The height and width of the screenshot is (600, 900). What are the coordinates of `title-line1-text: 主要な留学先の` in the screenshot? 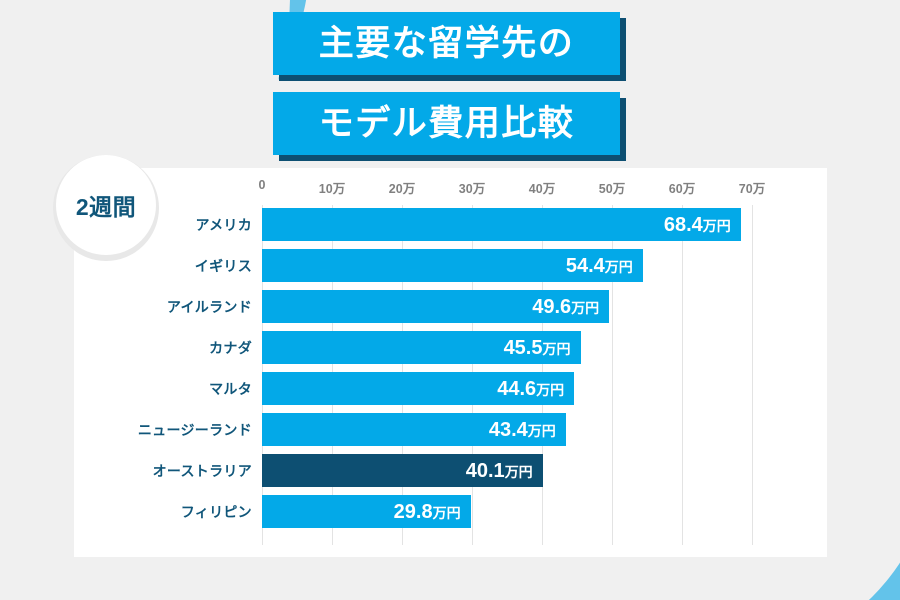 It's located at (446, 43).